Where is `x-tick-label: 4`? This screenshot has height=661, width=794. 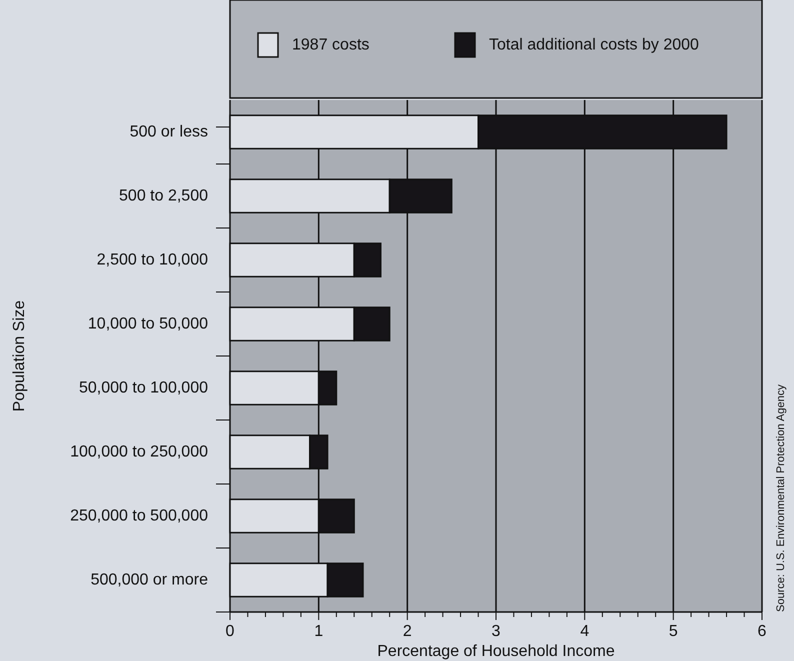 x-tick-label: 4 is located at coordinates (585, 631).